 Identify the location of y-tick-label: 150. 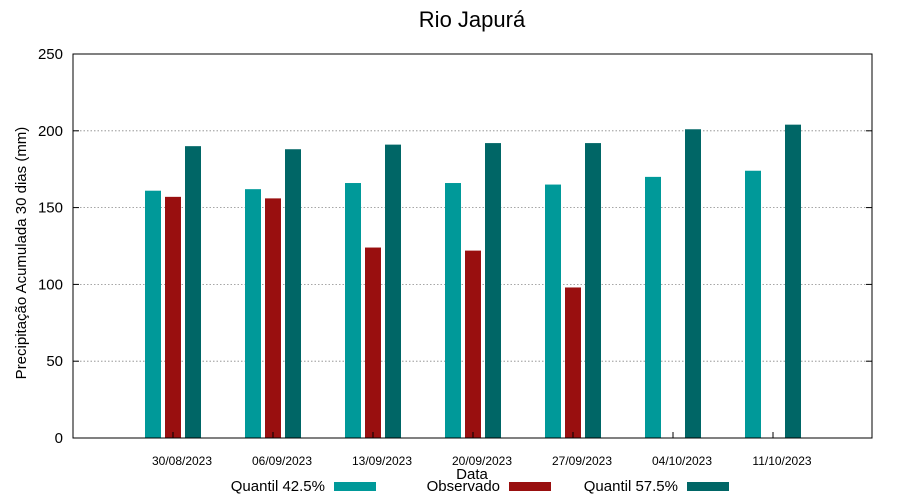
(50, 208).